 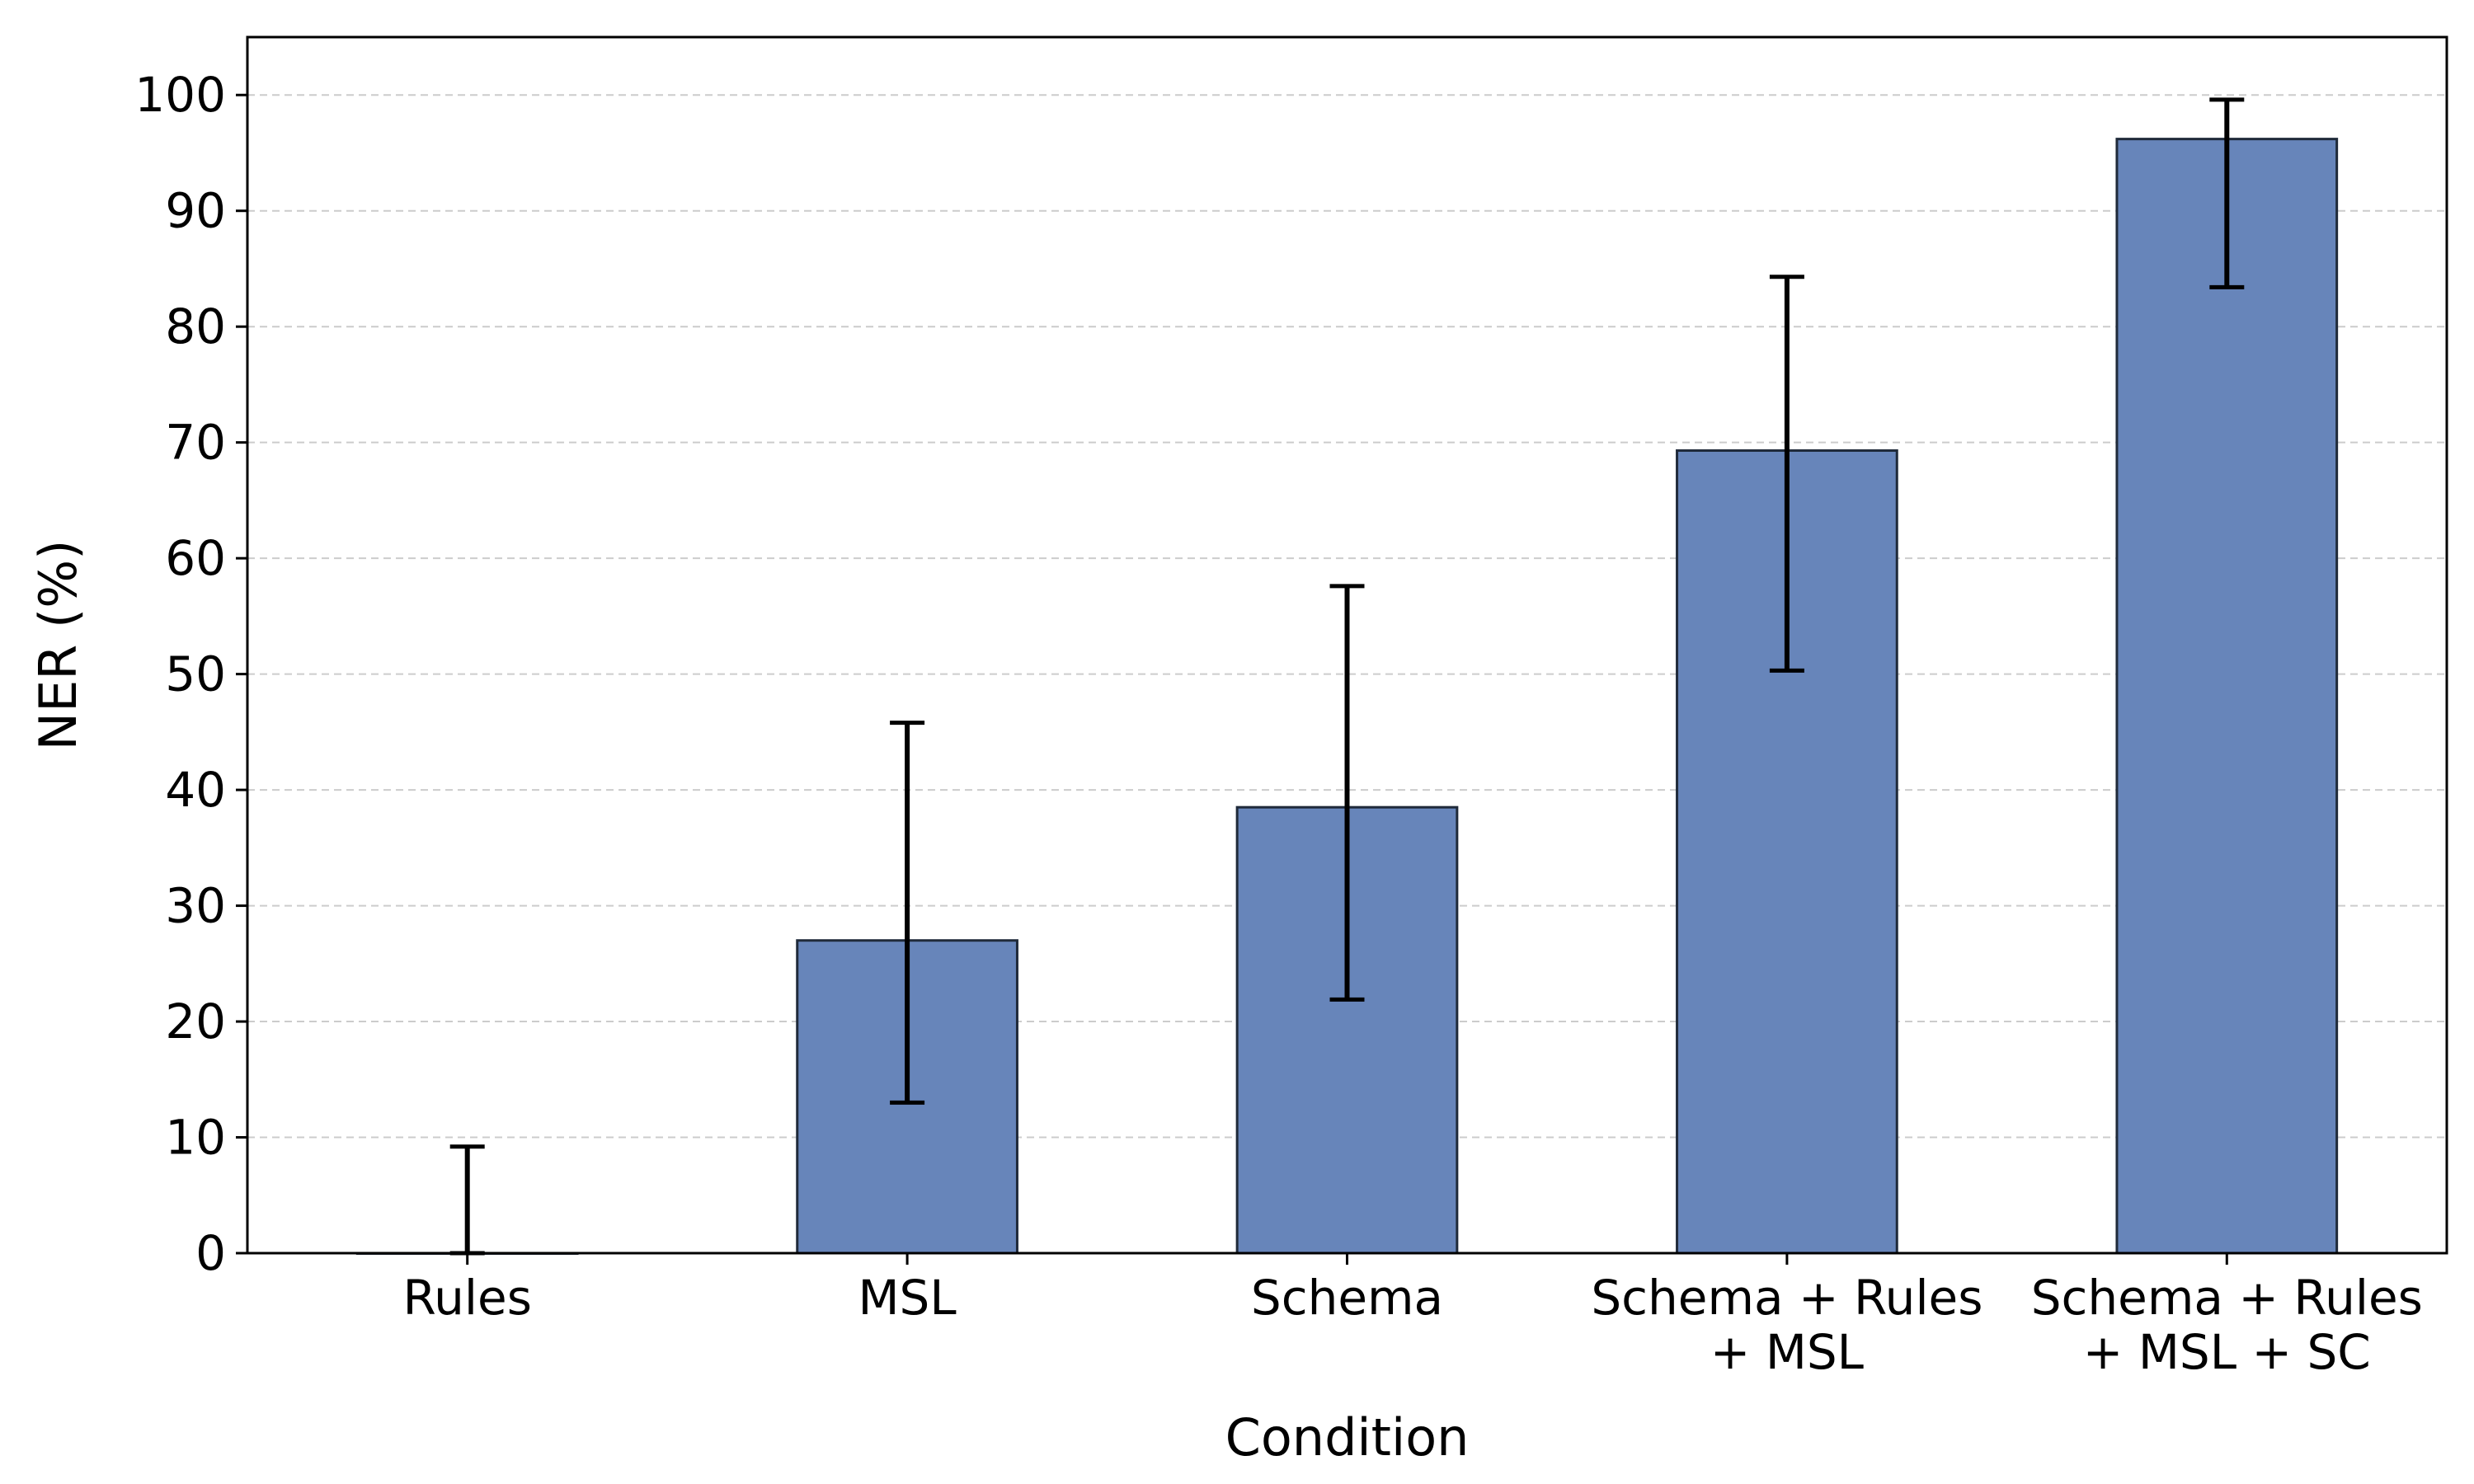 What do you see at coordinates (180, 95) in the screenshot?
I see `y-tick-label: 100` at bounding box center [180, 95].